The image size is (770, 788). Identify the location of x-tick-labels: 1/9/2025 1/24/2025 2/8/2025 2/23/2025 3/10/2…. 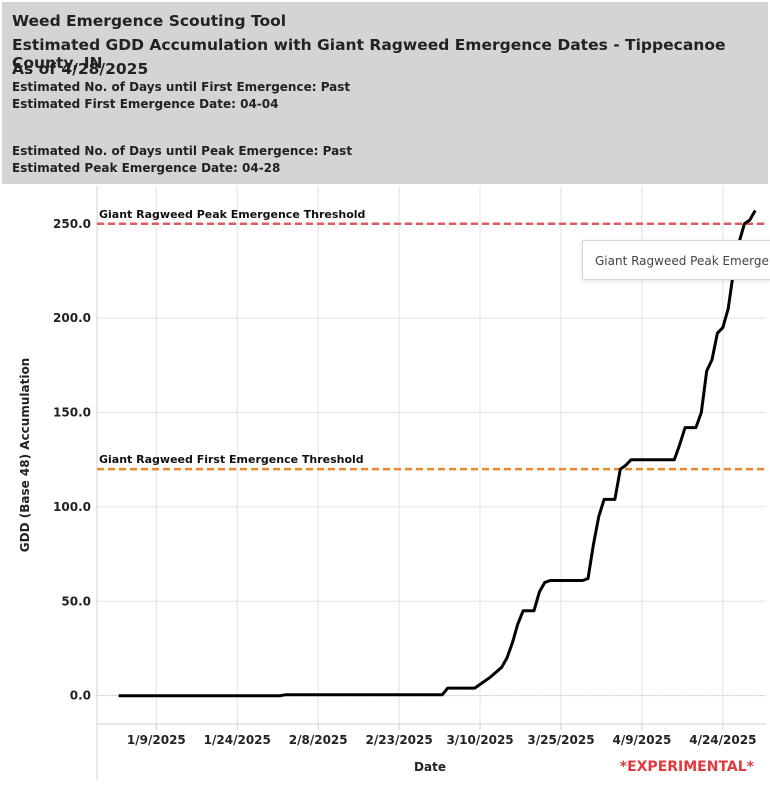
(442, 740).